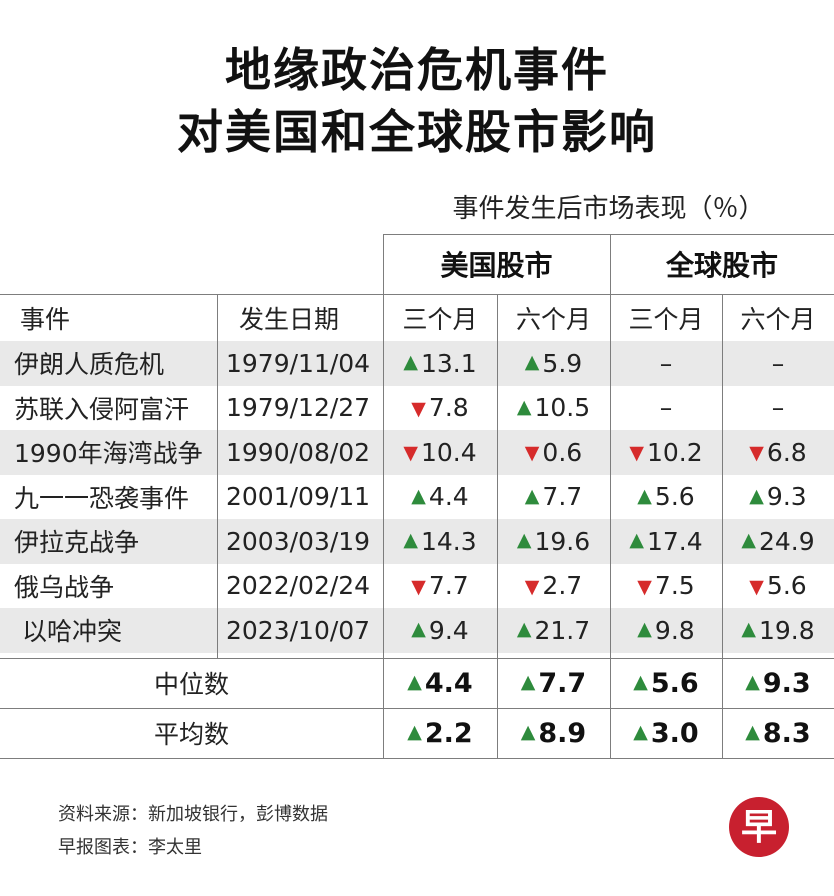 The width and height of the screenshot is (834, 896). Describe the element at coordinates (130, 847) in the screenshot. I see `credit-note: 早报图表：李太里` at that location.